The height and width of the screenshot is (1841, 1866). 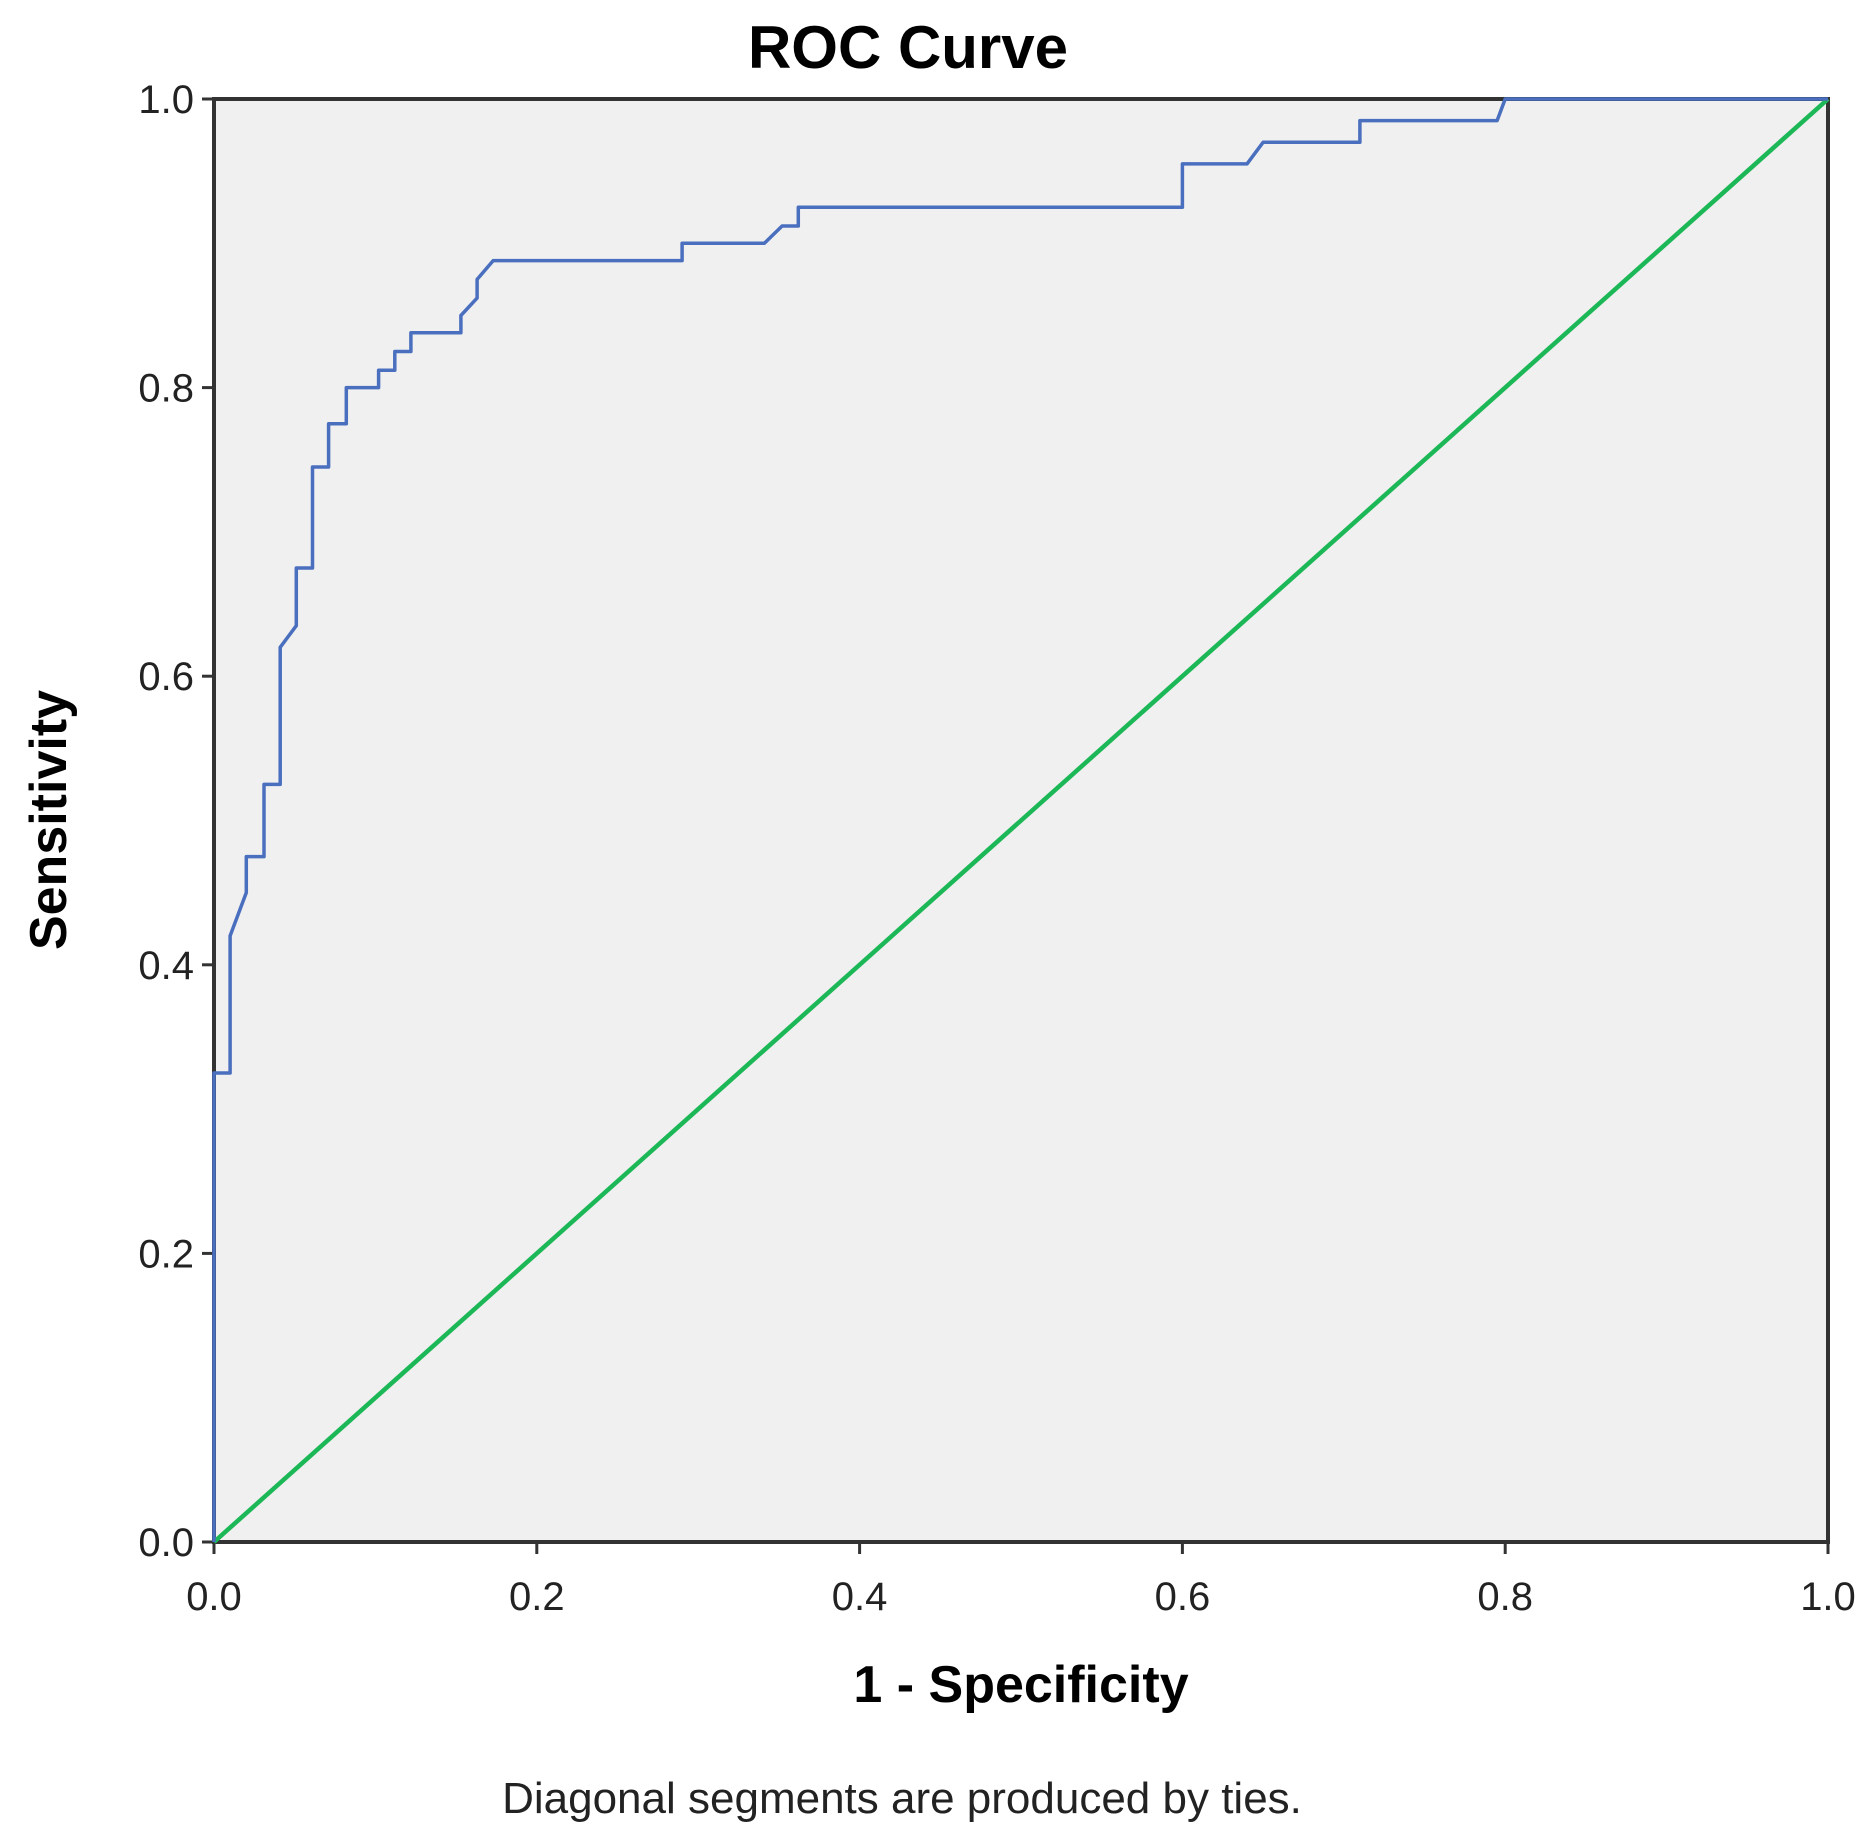 I want to click on x-axis: 0.0 0.2 0.4 0.6 0.8 1.0, so click(x=1021, y=1580).